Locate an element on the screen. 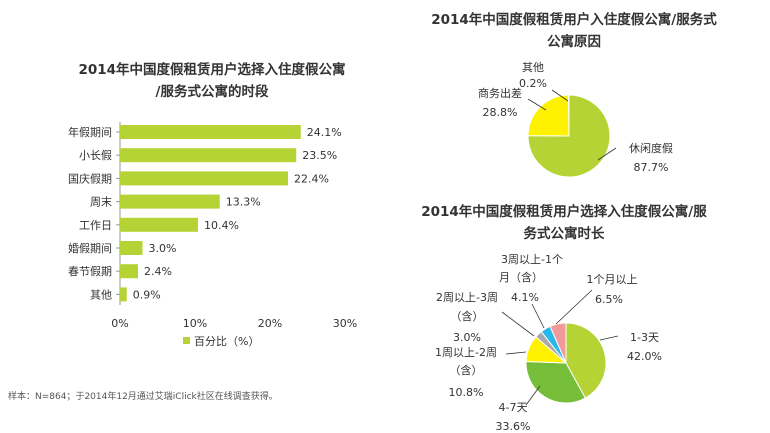 This screenshot has height=433, width=770. bar-value-label-2: 22.4% is located at coordinates (311, 178).